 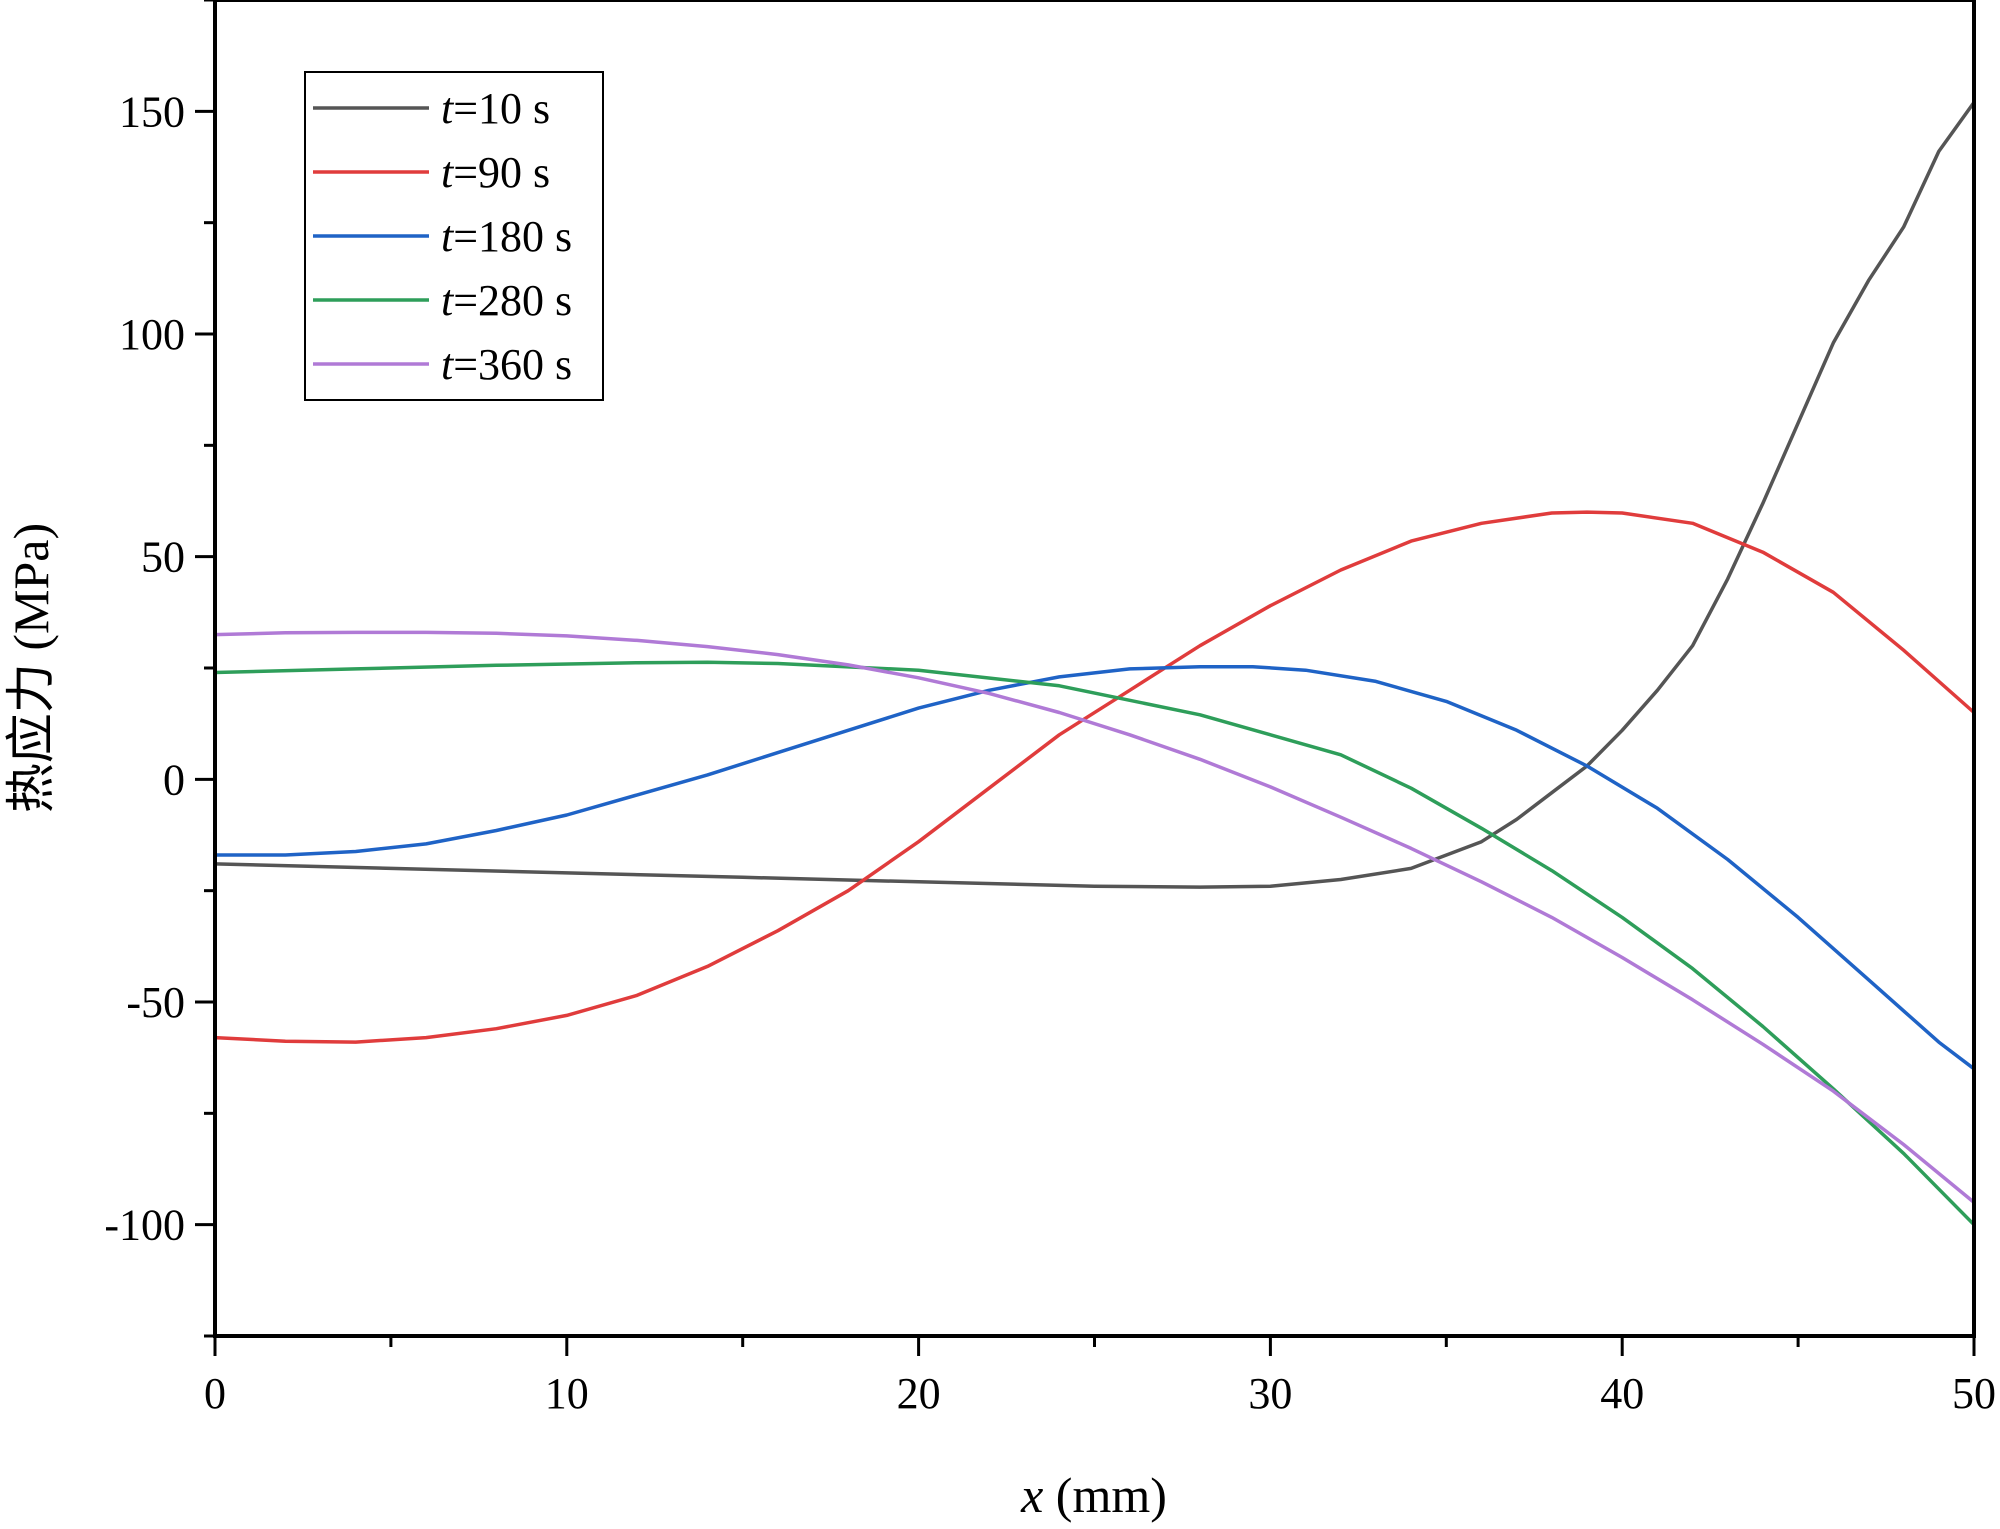 What do you see at coordinates (174, 779) in the screenshot?
I see `y-tick-label: 0` at bounding box center [174, 779].